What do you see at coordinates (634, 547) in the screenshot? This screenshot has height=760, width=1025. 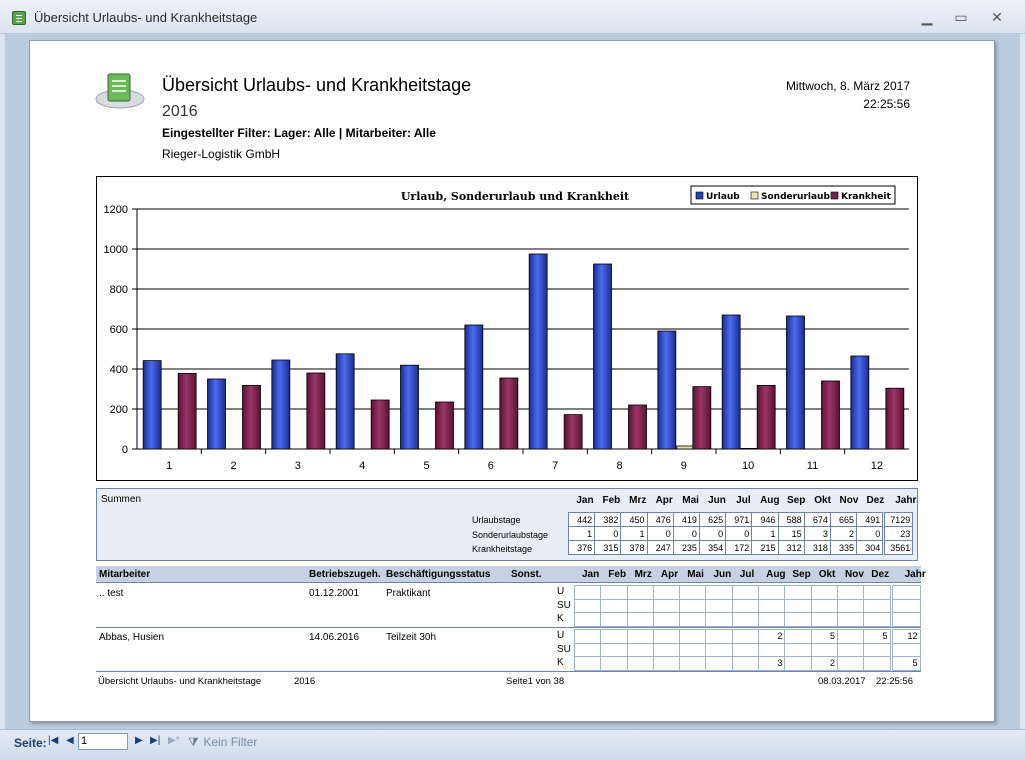 I see `summary-cell: 378` at bounding box center [634, 547].